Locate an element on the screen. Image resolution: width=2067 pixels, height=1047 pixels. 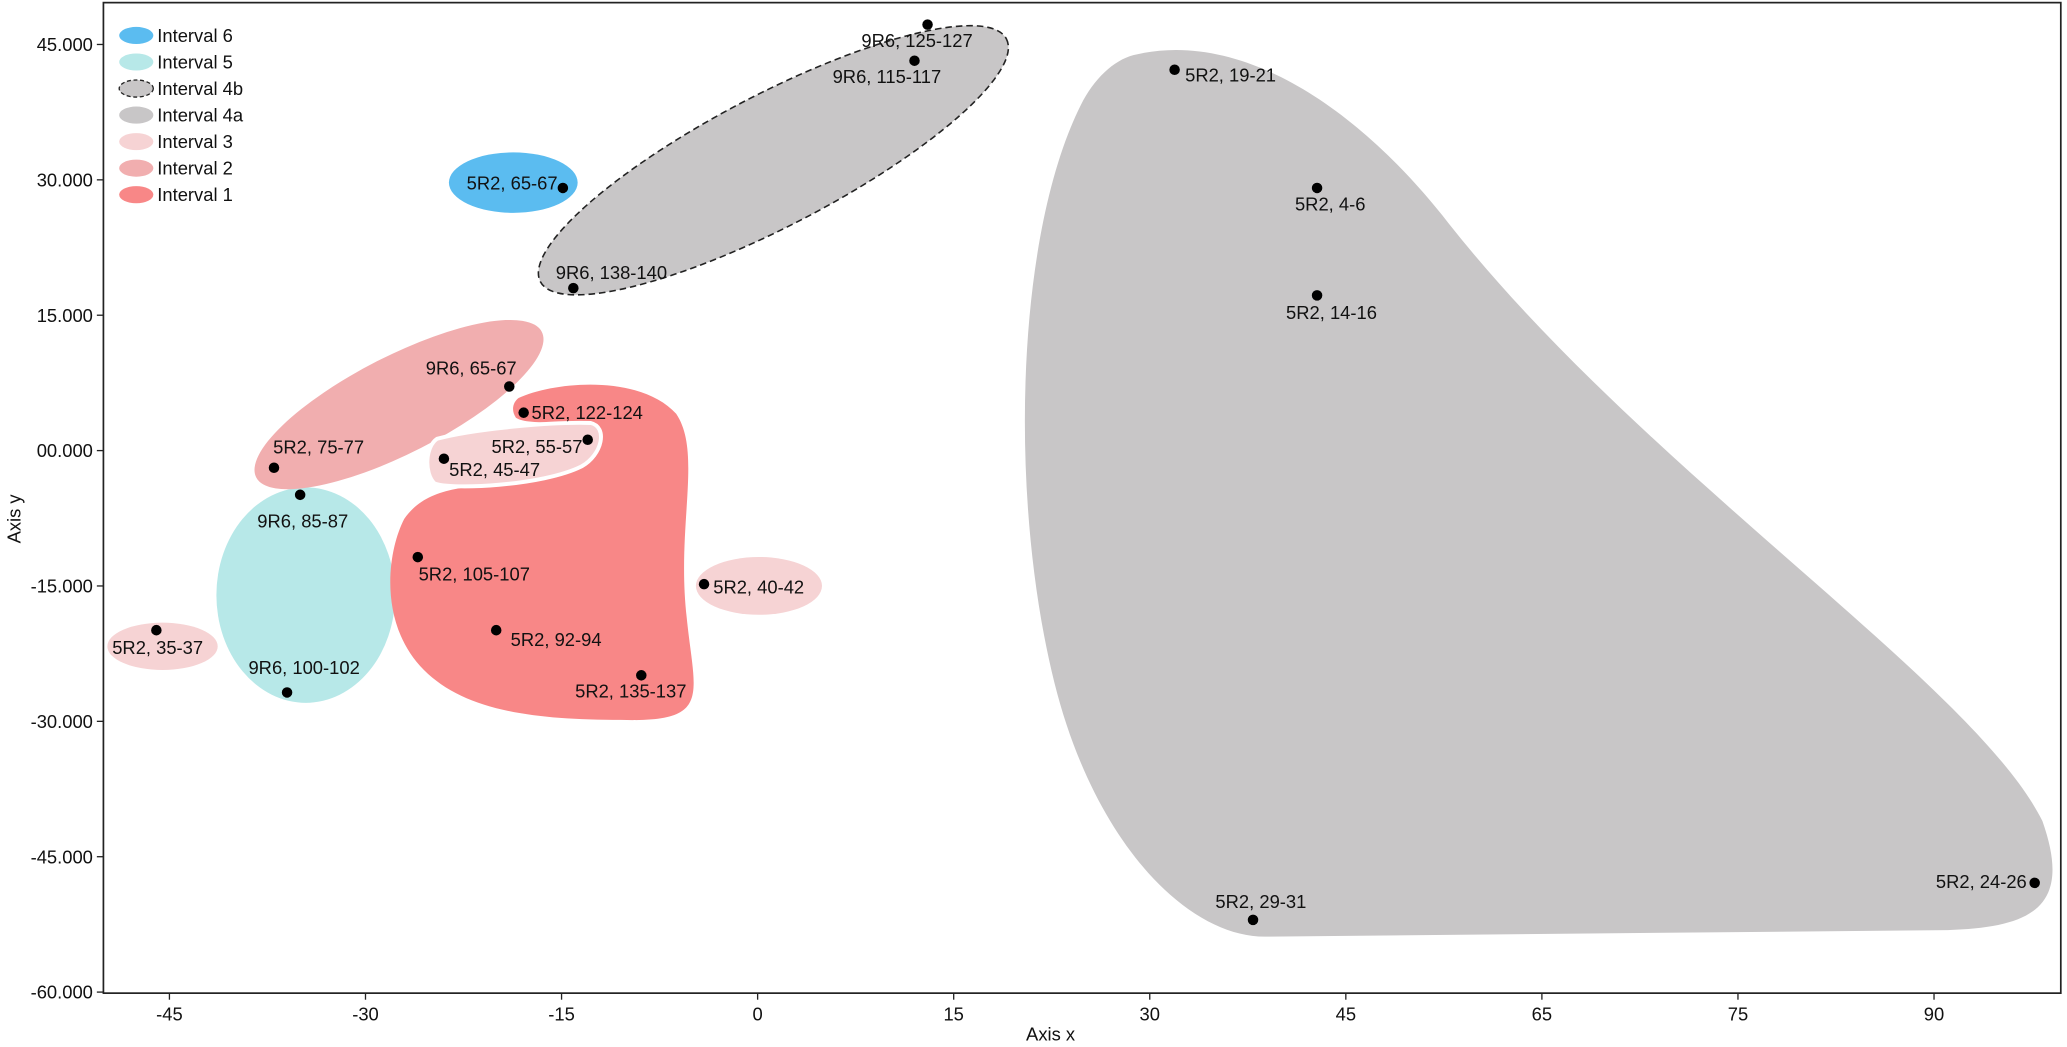
legend-item: Interval 3 is located at coordinates (176, 141).